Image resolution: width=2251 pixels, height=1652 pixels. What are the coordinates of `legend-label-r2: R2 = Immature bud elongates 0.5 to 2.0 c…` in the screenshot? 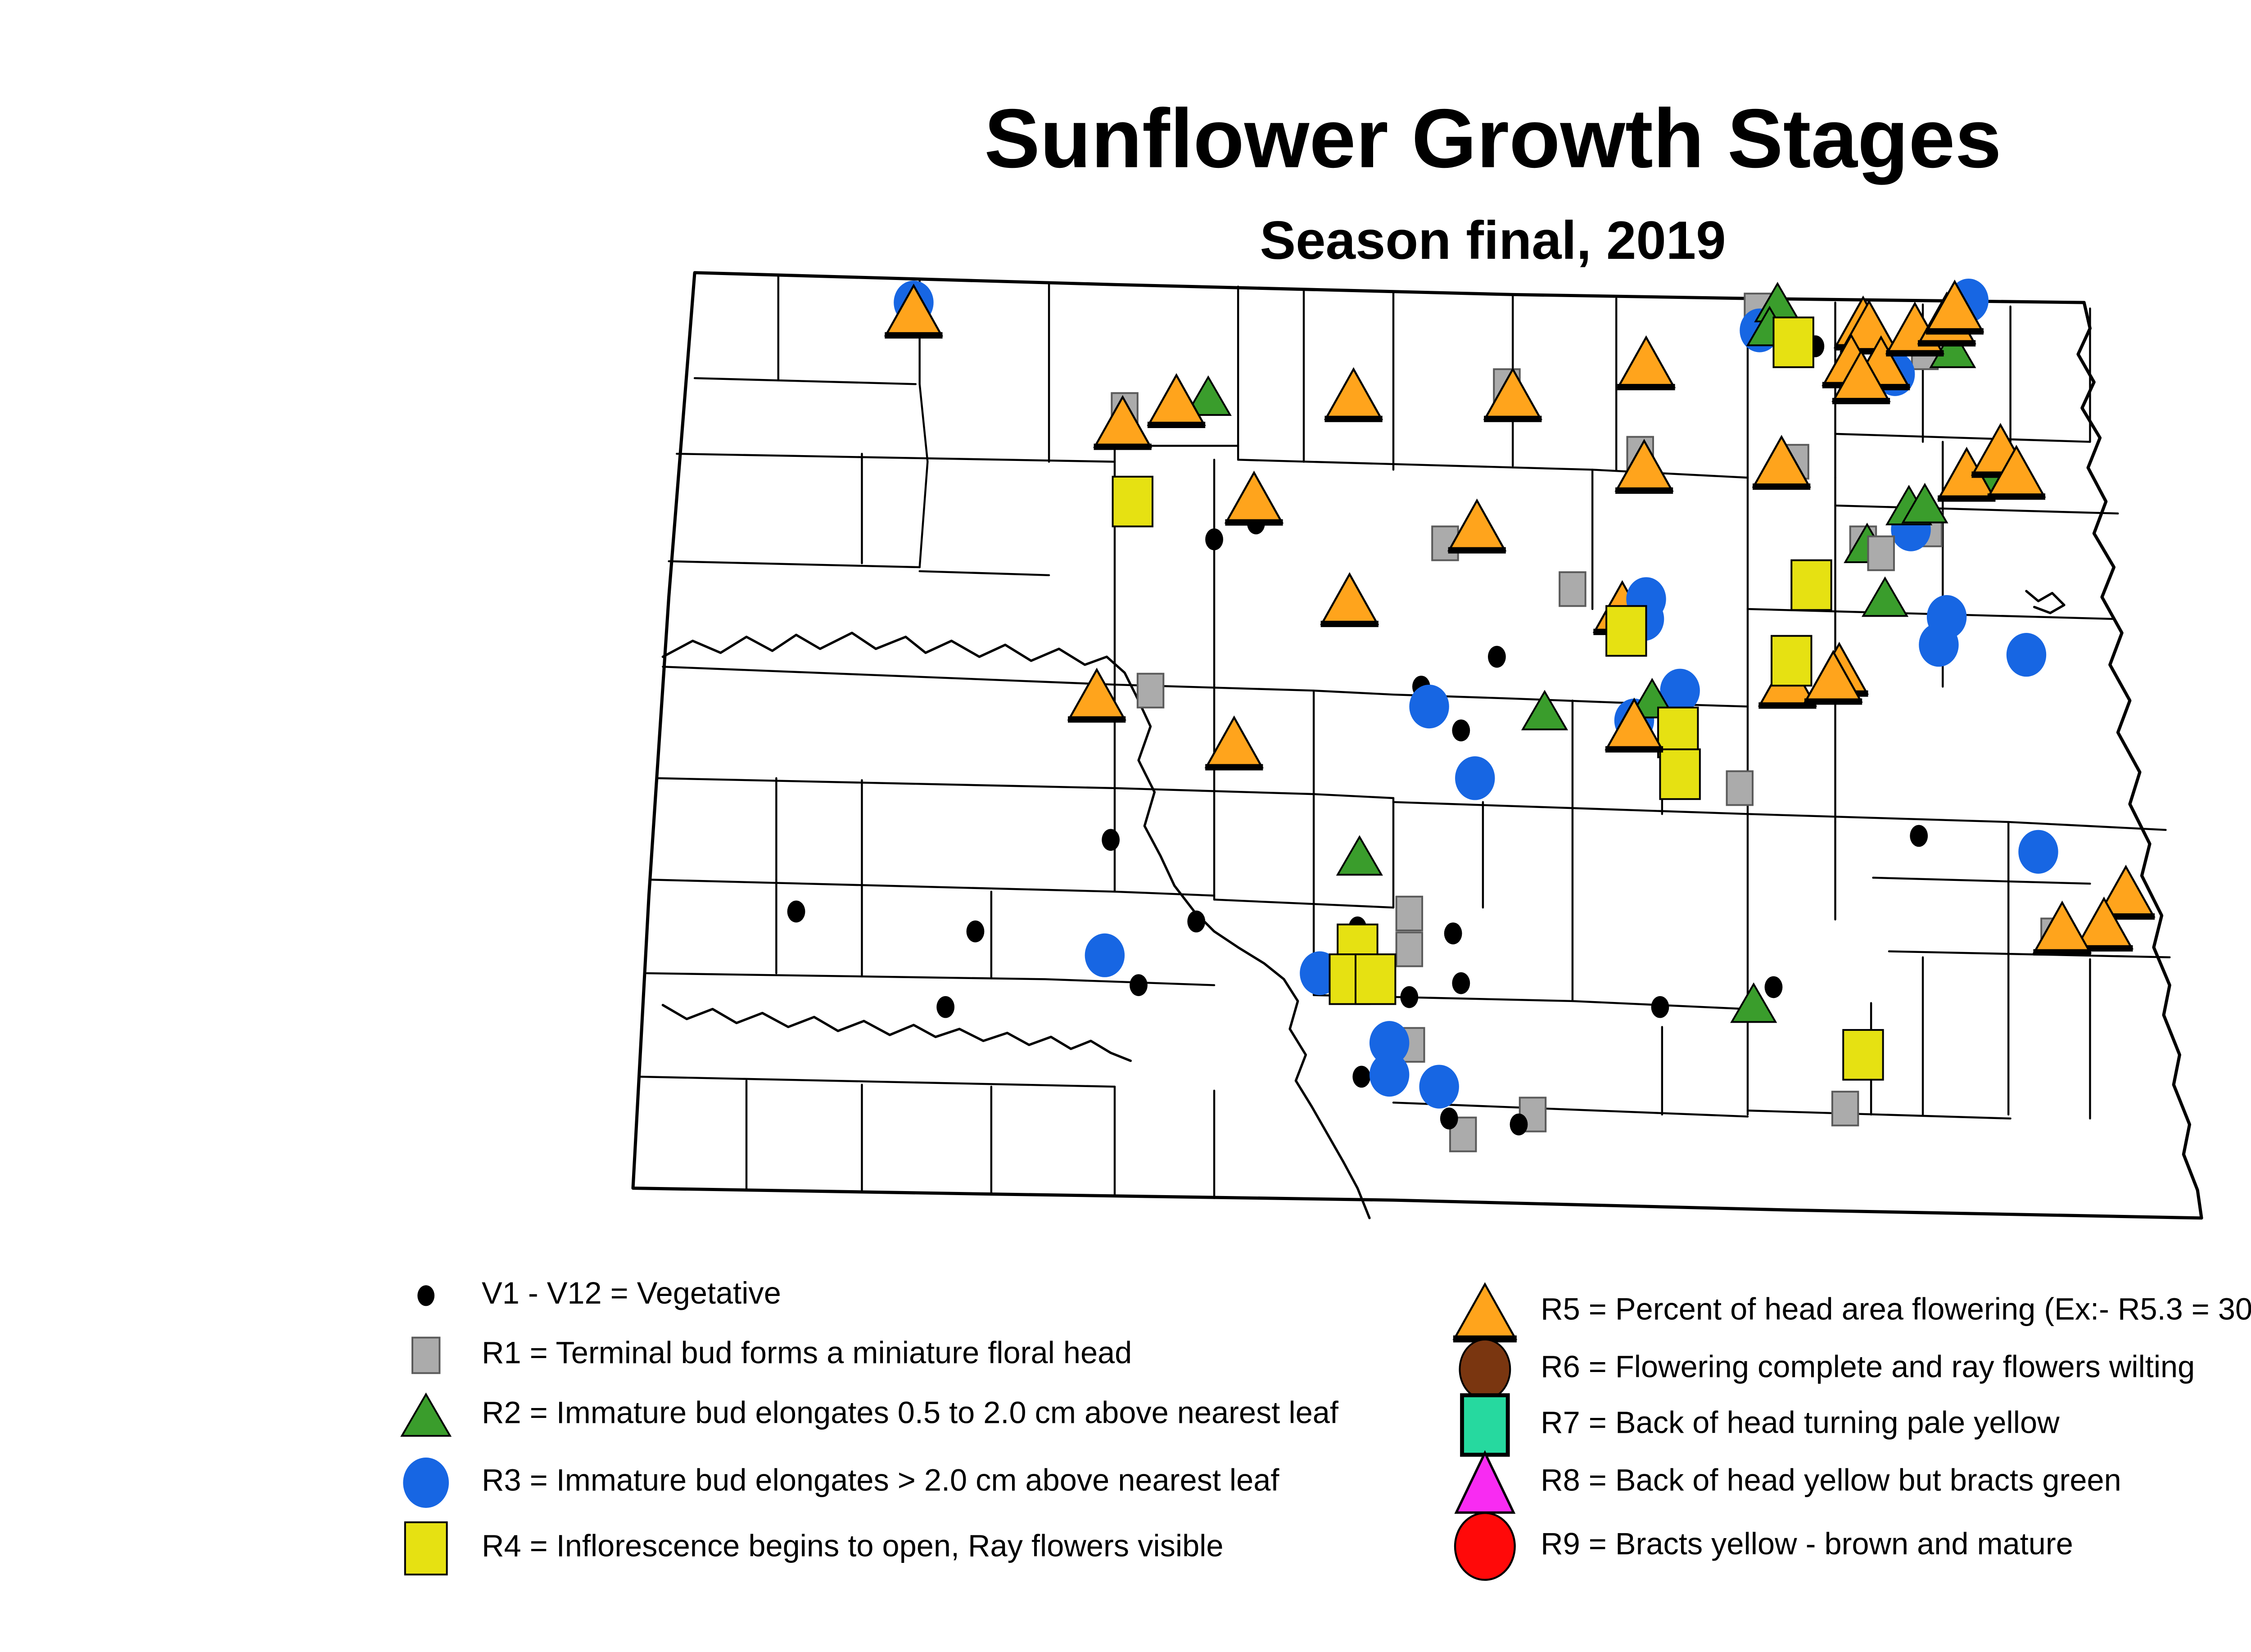 It's located at (909, 1414).